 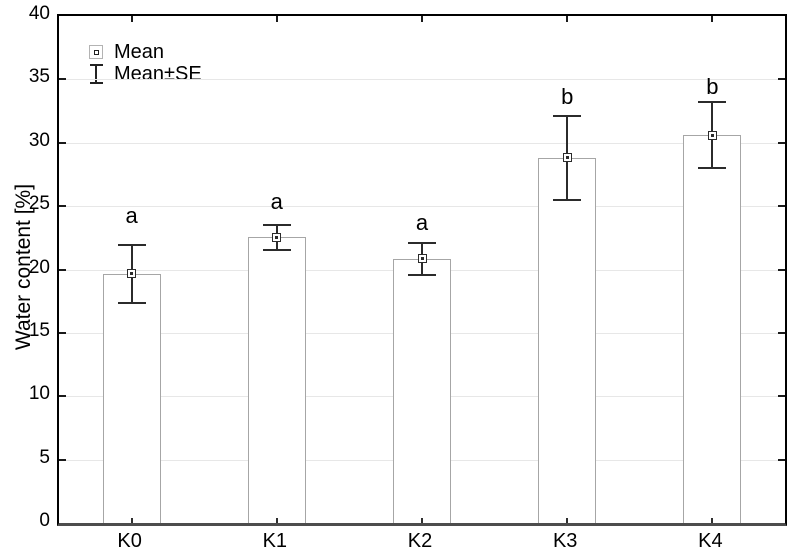 I want to click on y-tick-label: 5, so click(x=44, y=457).